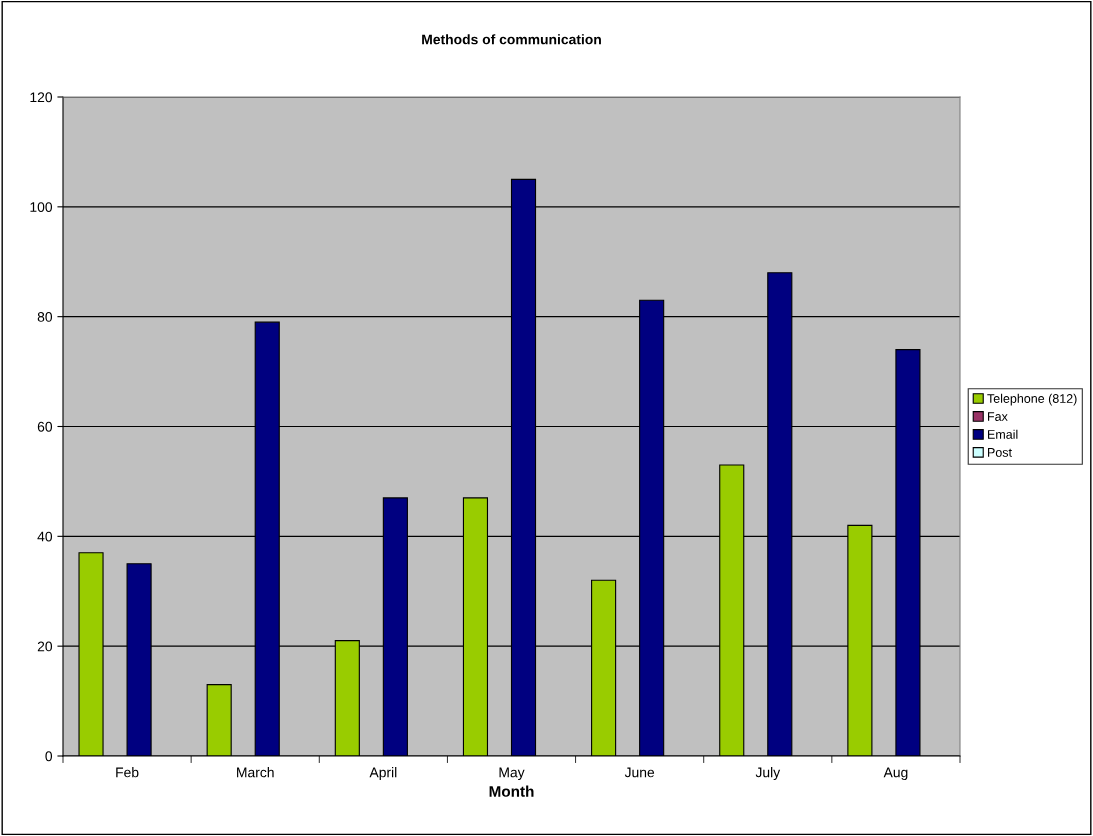 The image size is (1093, 836). I want to click on y-tick-label: 60, so click(45, 426).